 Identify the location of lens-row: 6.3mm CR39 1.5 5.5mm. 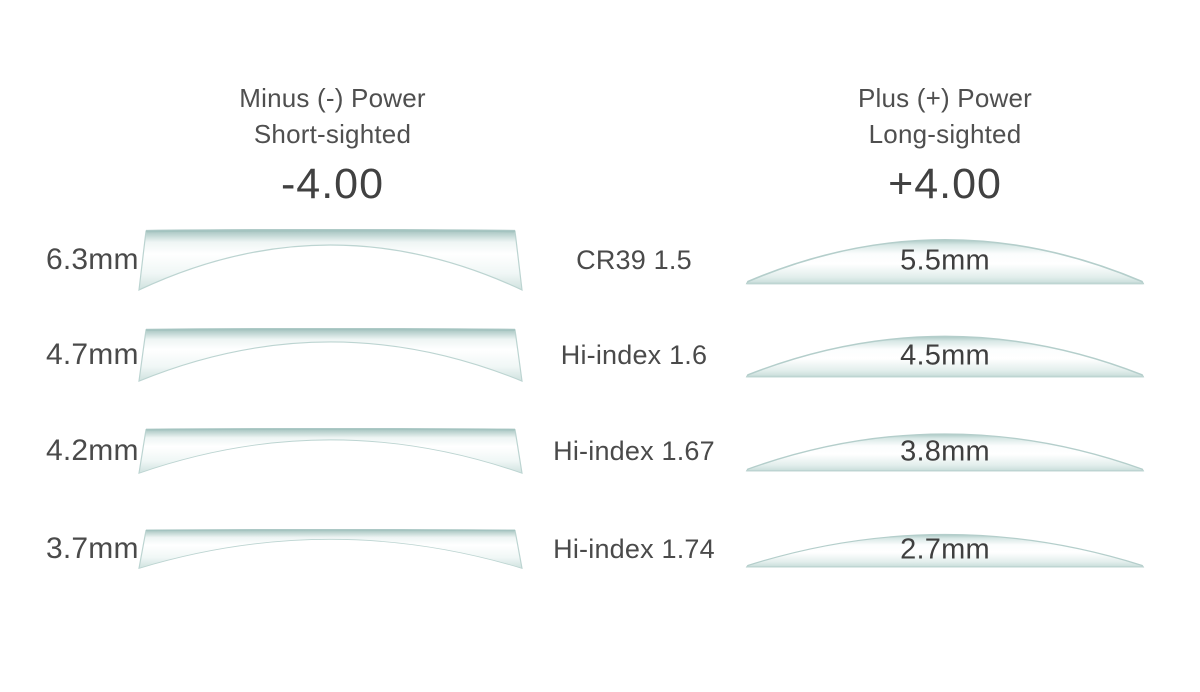
(600, 260).